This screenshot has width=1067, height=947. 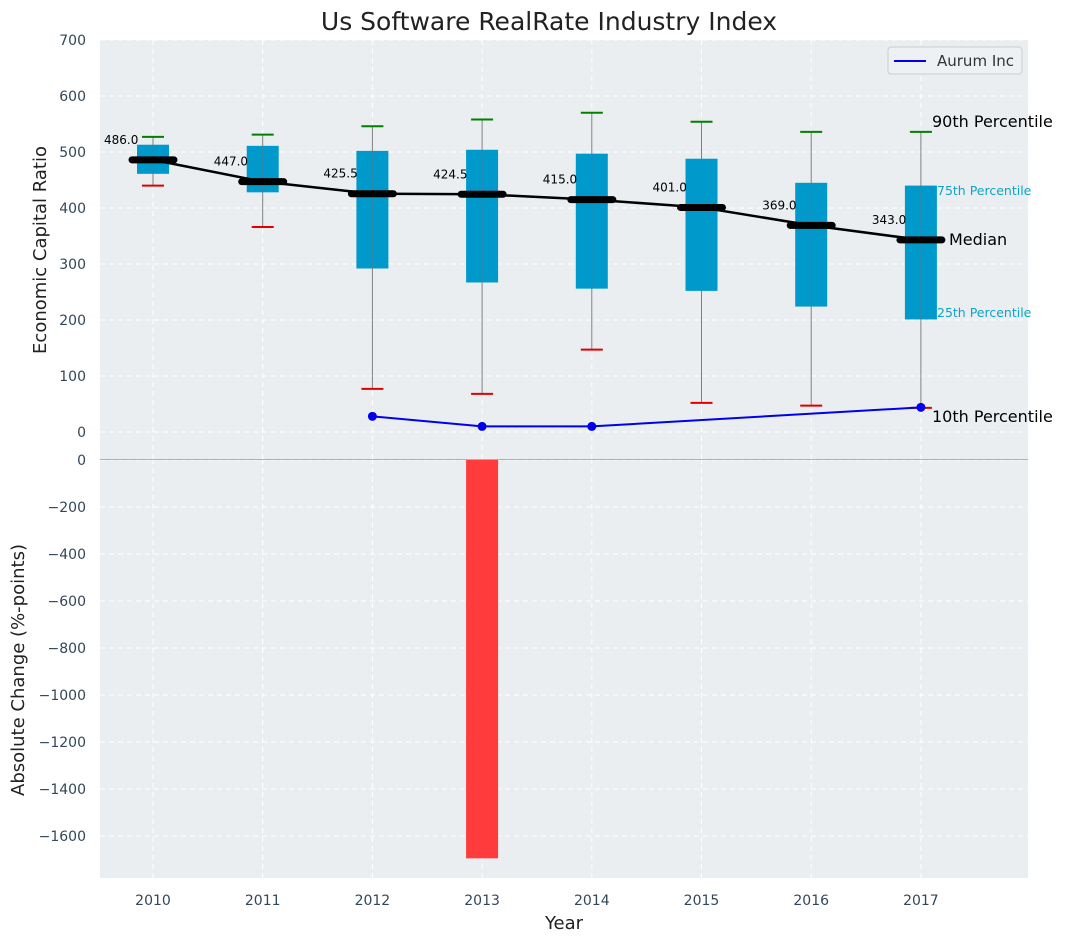 I want to click on top-y-tick-label: 100, so click(x=72, y=377).